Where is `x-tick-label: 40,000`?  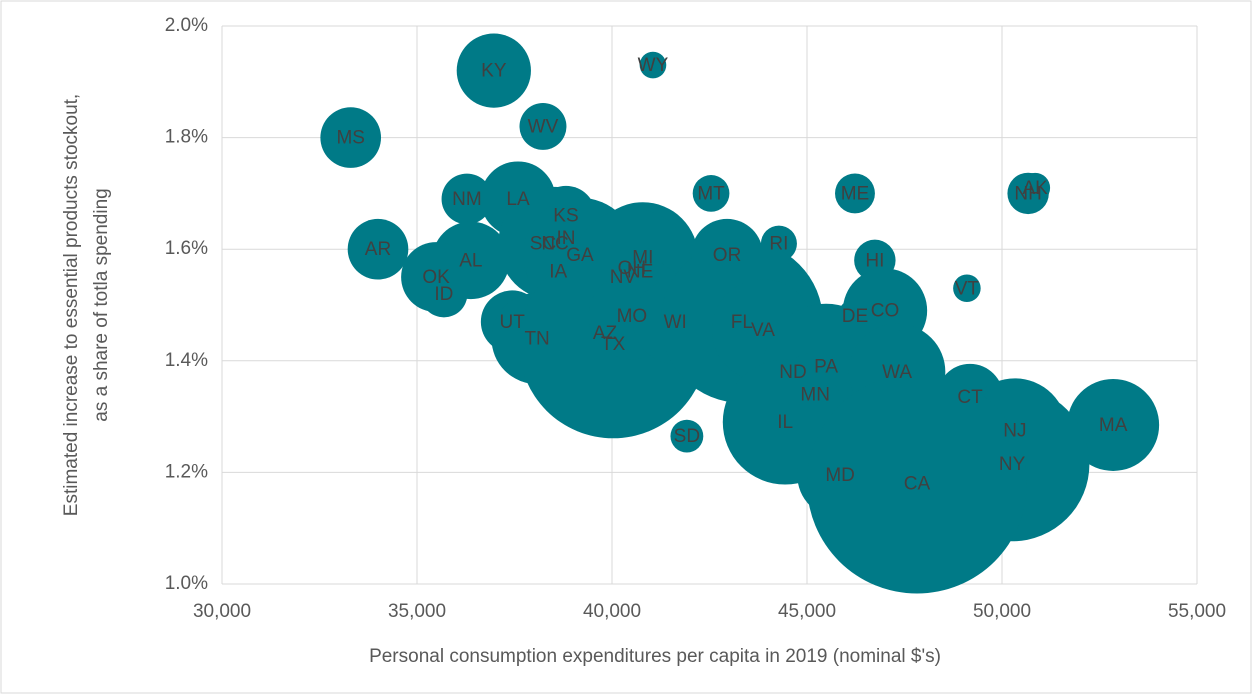 x-tick-label: 40,000 is located at coordinates (612, 611).